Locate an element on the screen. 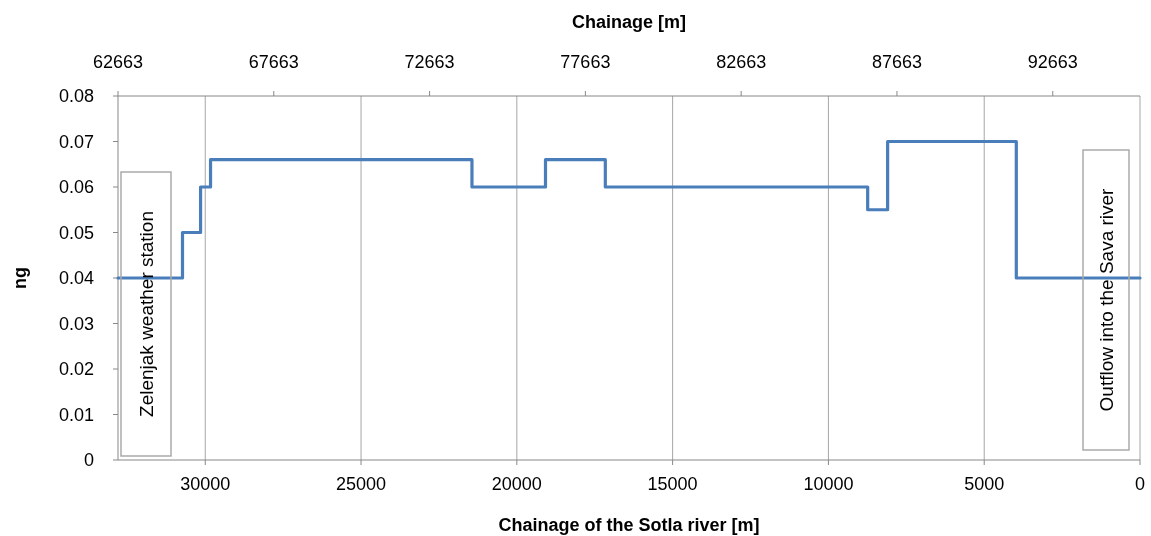 This screenshot has width=1151, height=536. x2-tick-label: 72663 is located at coordinates (429, 62).